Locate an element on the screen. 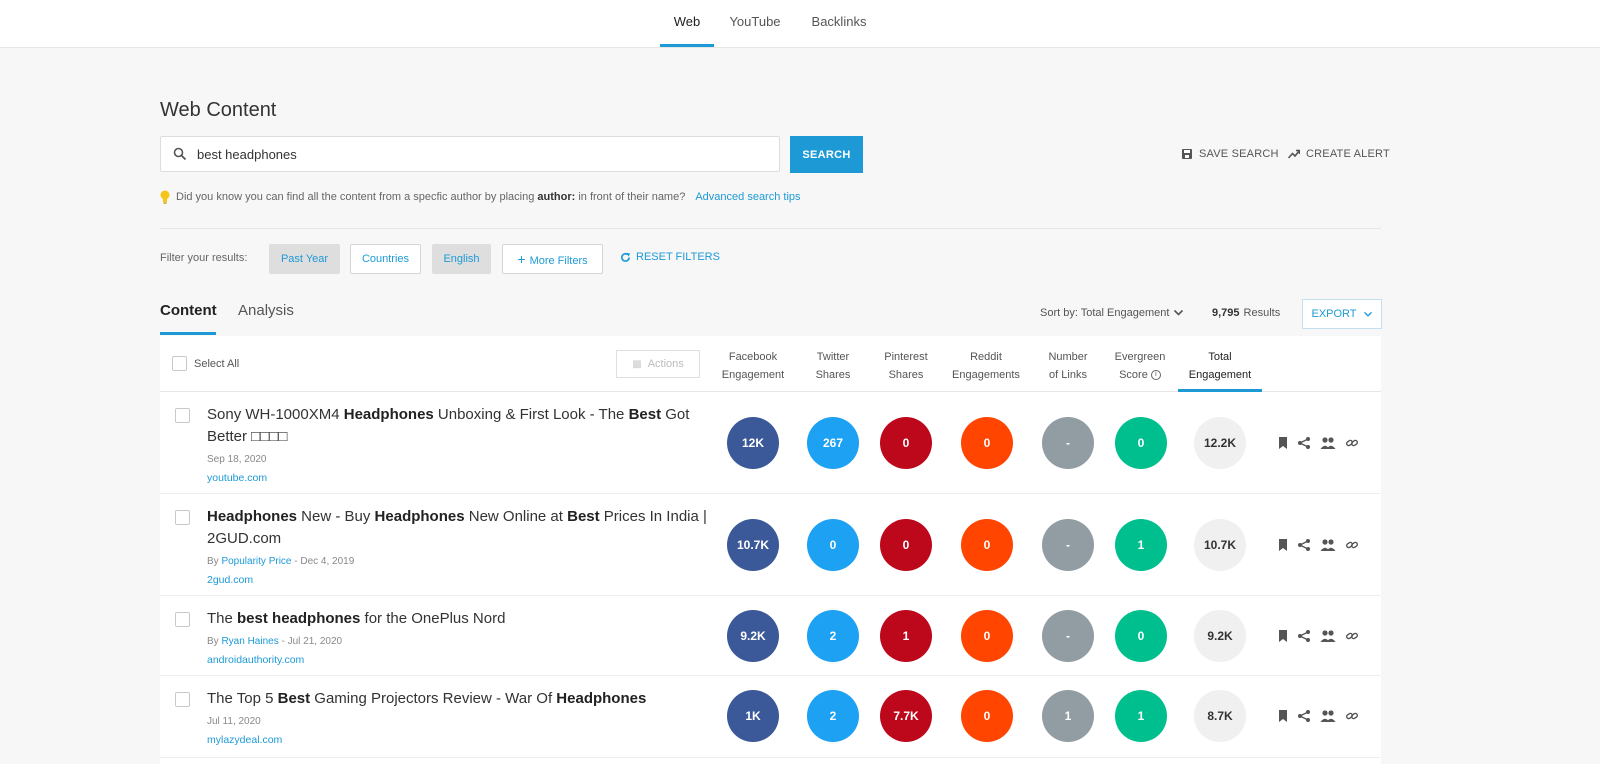 The image size is (1600, 764). divider is located at coordinates (770, 228).